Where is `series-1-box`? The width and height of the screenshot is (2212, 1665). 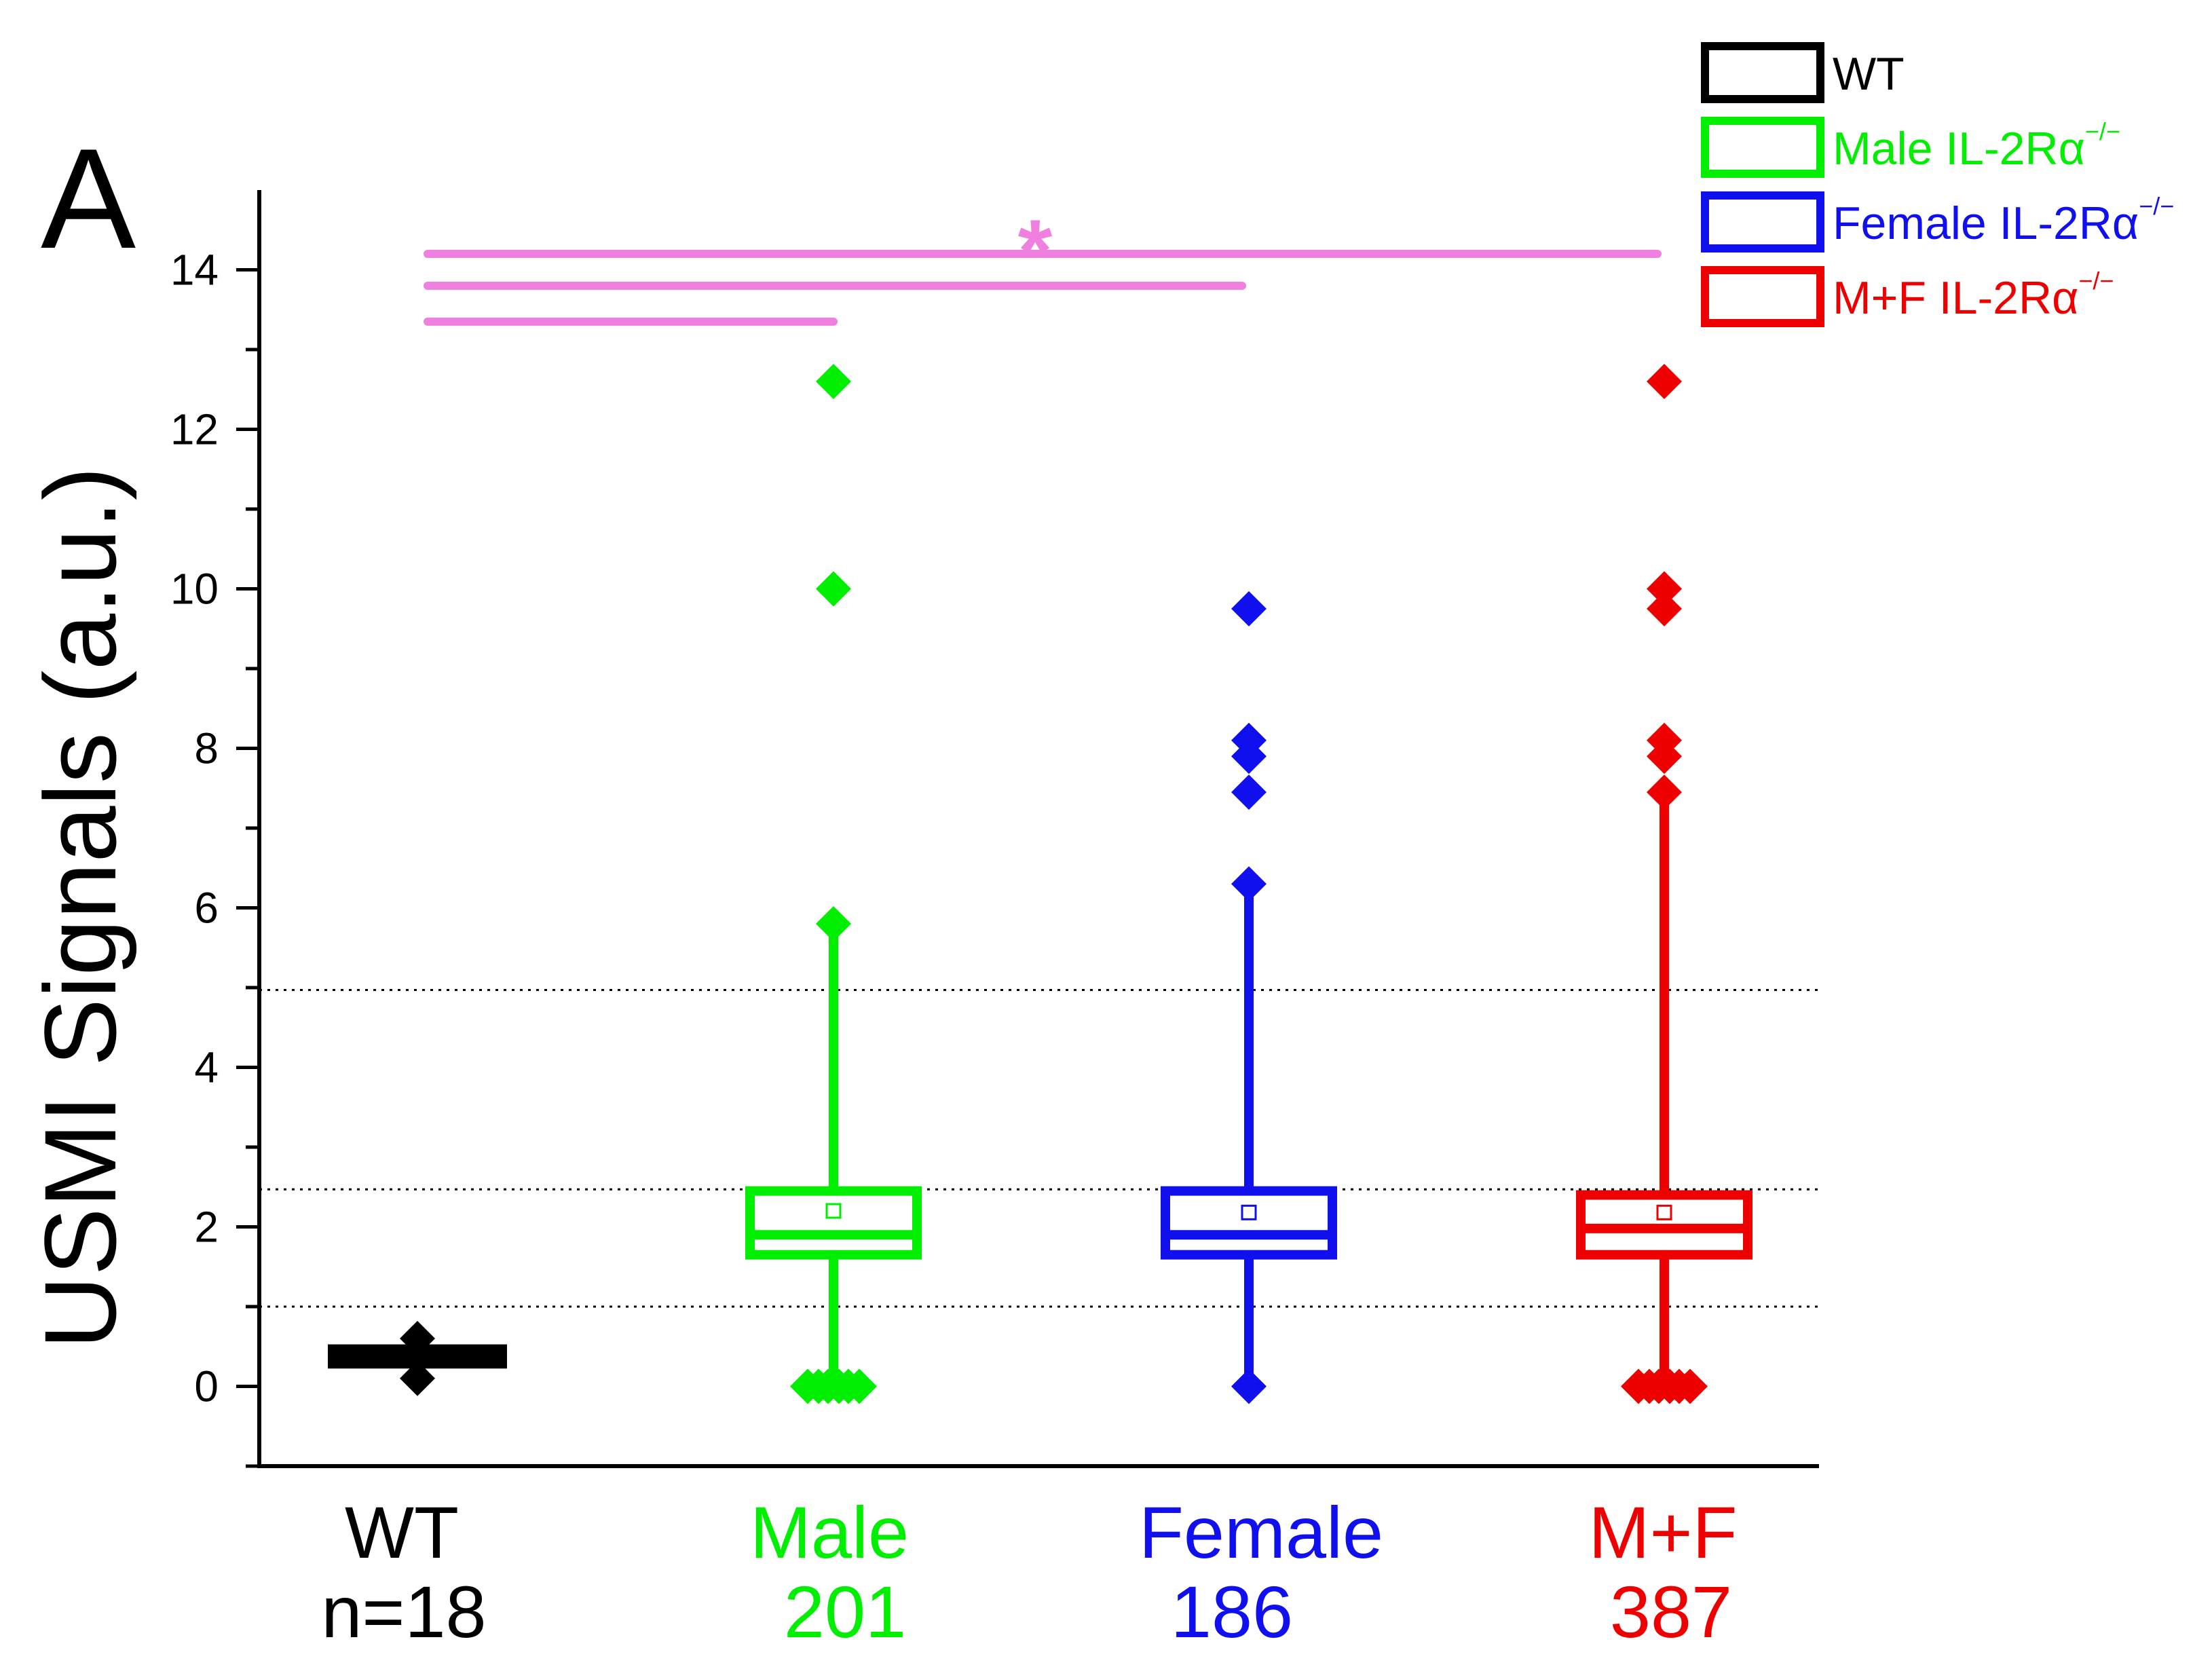 series-1-box is located at coordinates (833, 1223).